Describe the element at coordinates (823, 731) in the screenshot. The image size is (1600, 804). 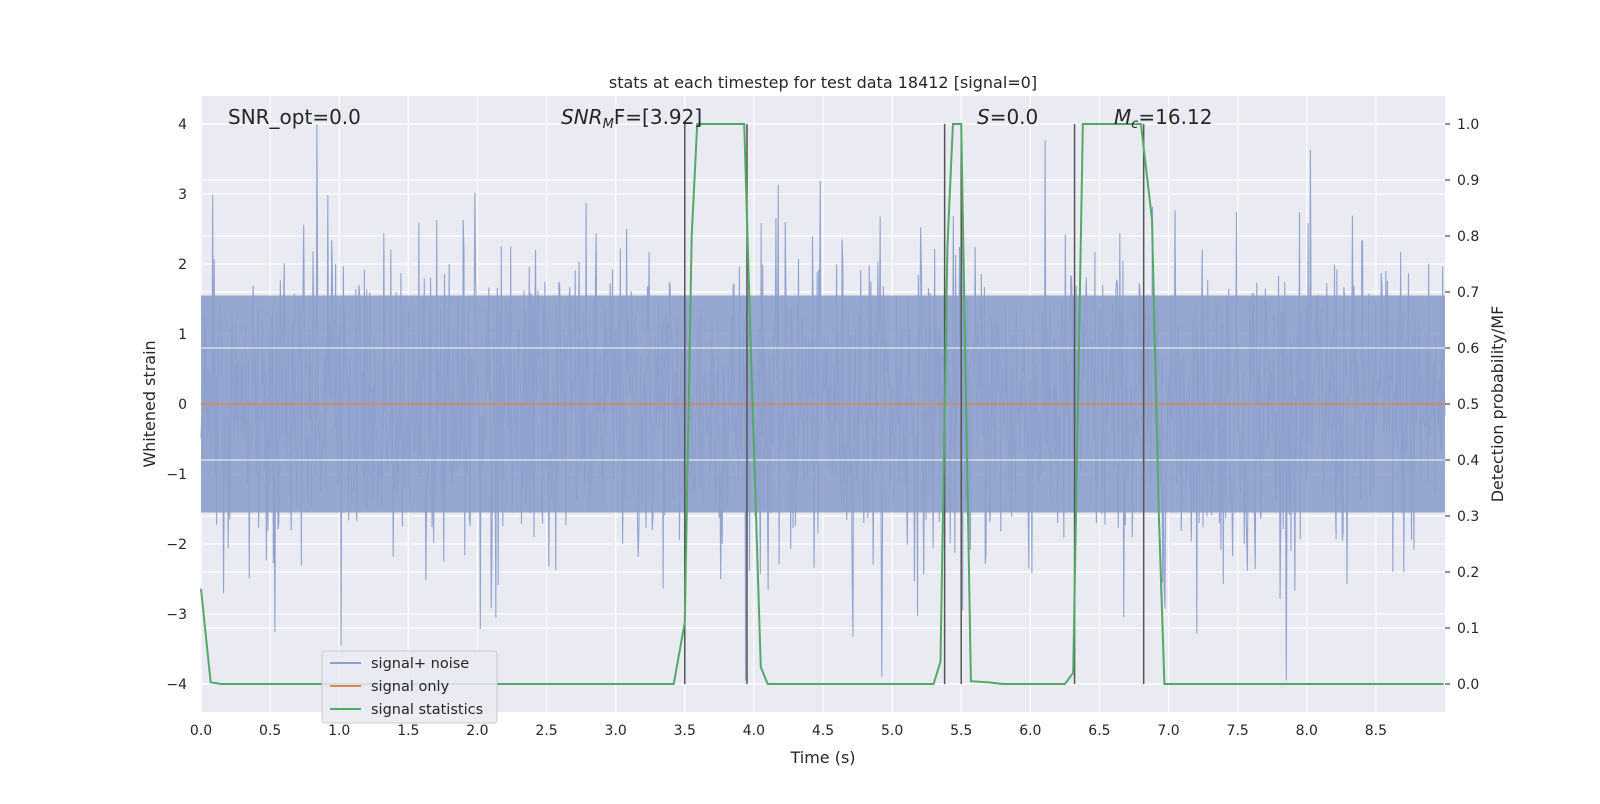
I see `x-tick-label: 4.5` at that location.